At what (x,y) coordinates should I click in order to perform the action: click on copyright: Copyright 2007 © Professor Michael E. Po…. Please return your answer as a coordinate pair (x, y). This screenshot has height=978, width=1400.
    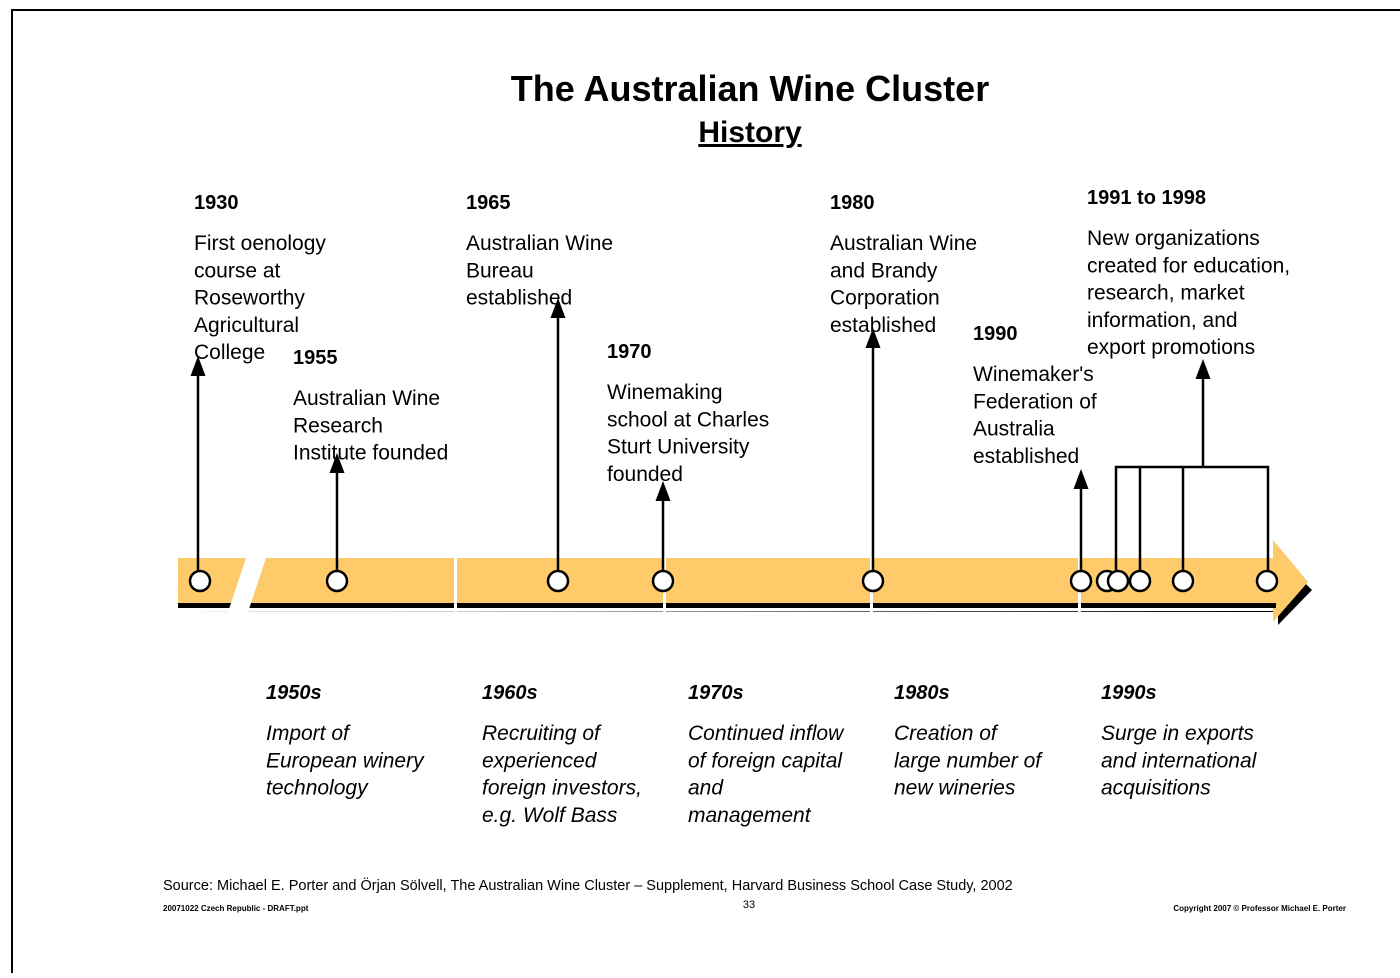
    Looking at the image, I should click on (1259, 908).